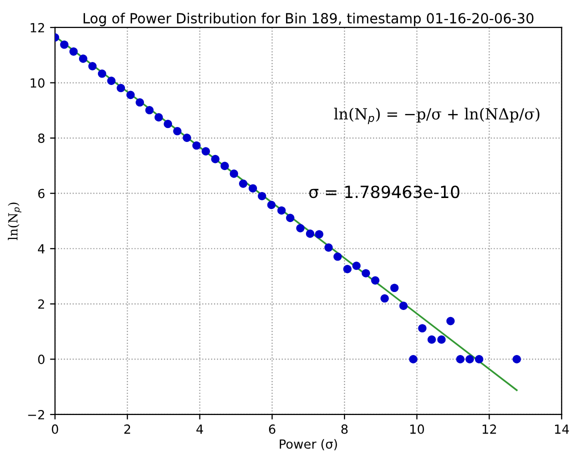  I want to click on y-tick-label: 0, so click(41, 359).